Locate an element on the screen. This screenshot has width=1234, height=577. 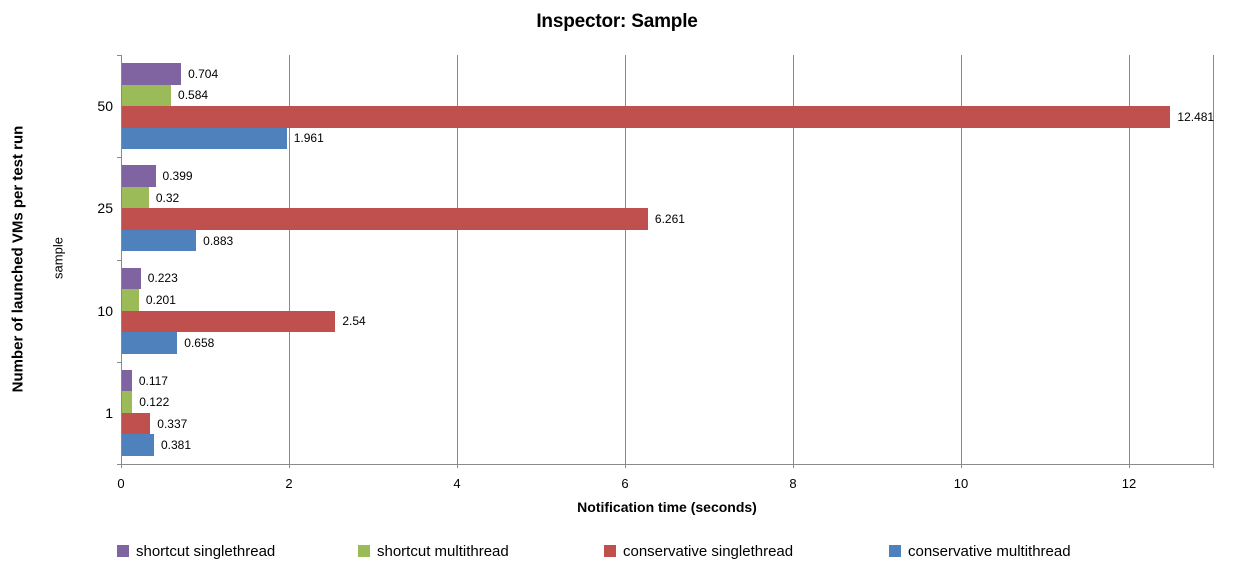
bar: 0.704 is located at coordinates (170, 74).